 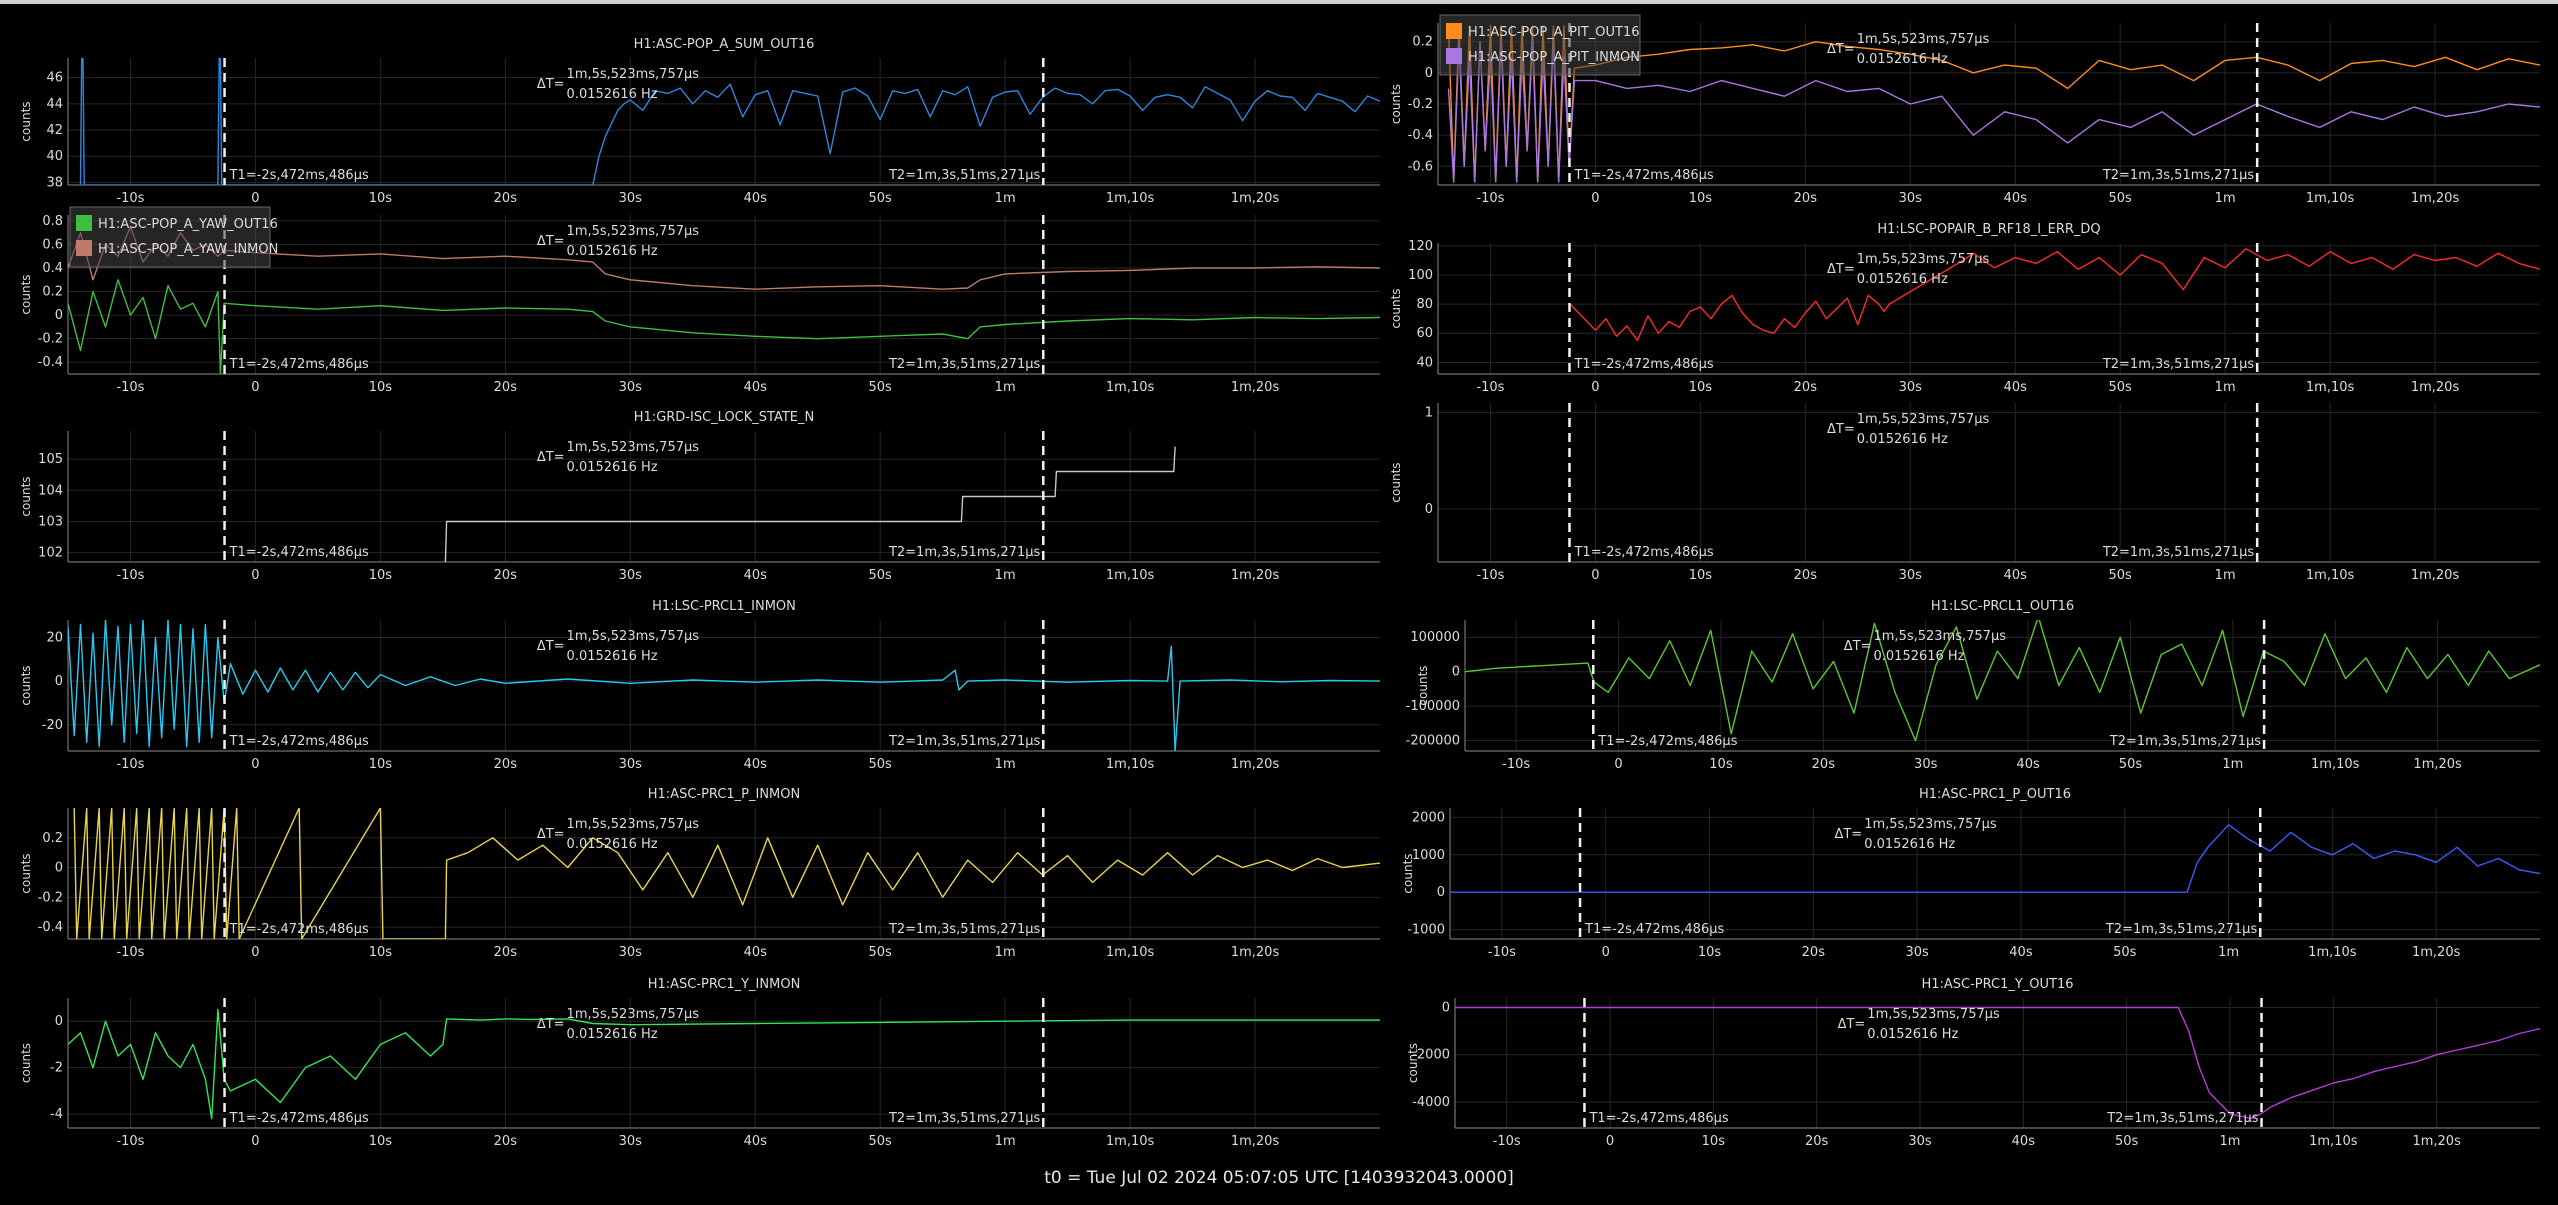 I want to click on legend-entry: H1:ASC-POP_A_PIT_INMON, so click(x=1554, y=57).